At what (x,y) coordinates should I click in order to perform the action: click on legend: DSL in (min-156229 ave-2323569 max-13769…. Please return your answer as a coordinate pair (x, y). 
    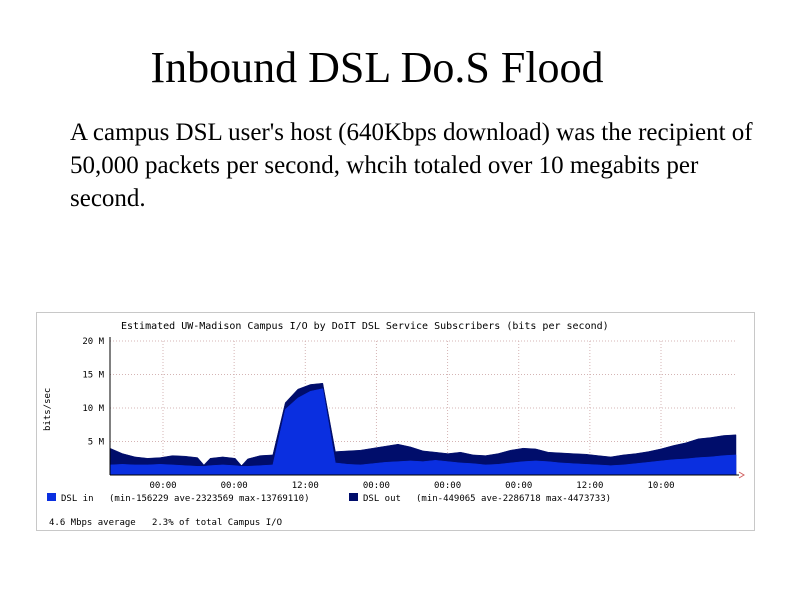
    Looking at the image, I should click on (329, 498).